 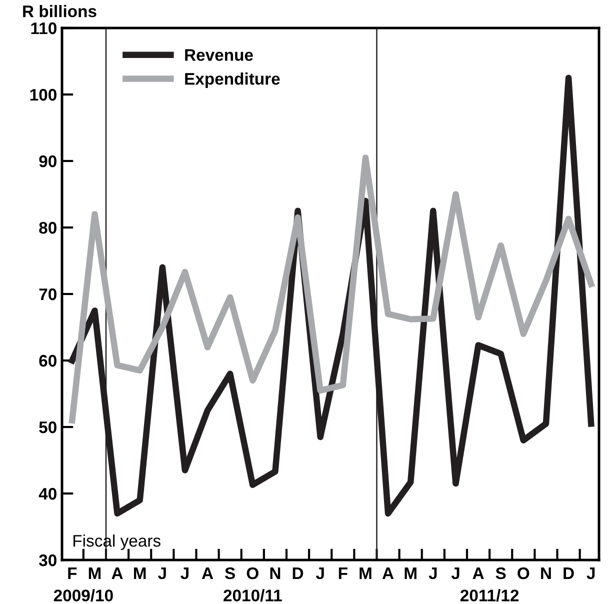 What do you see at coordinates (232, 80) in the screenshot?
I see `legend-label: Expenditure` at bounding box center [232, 80].